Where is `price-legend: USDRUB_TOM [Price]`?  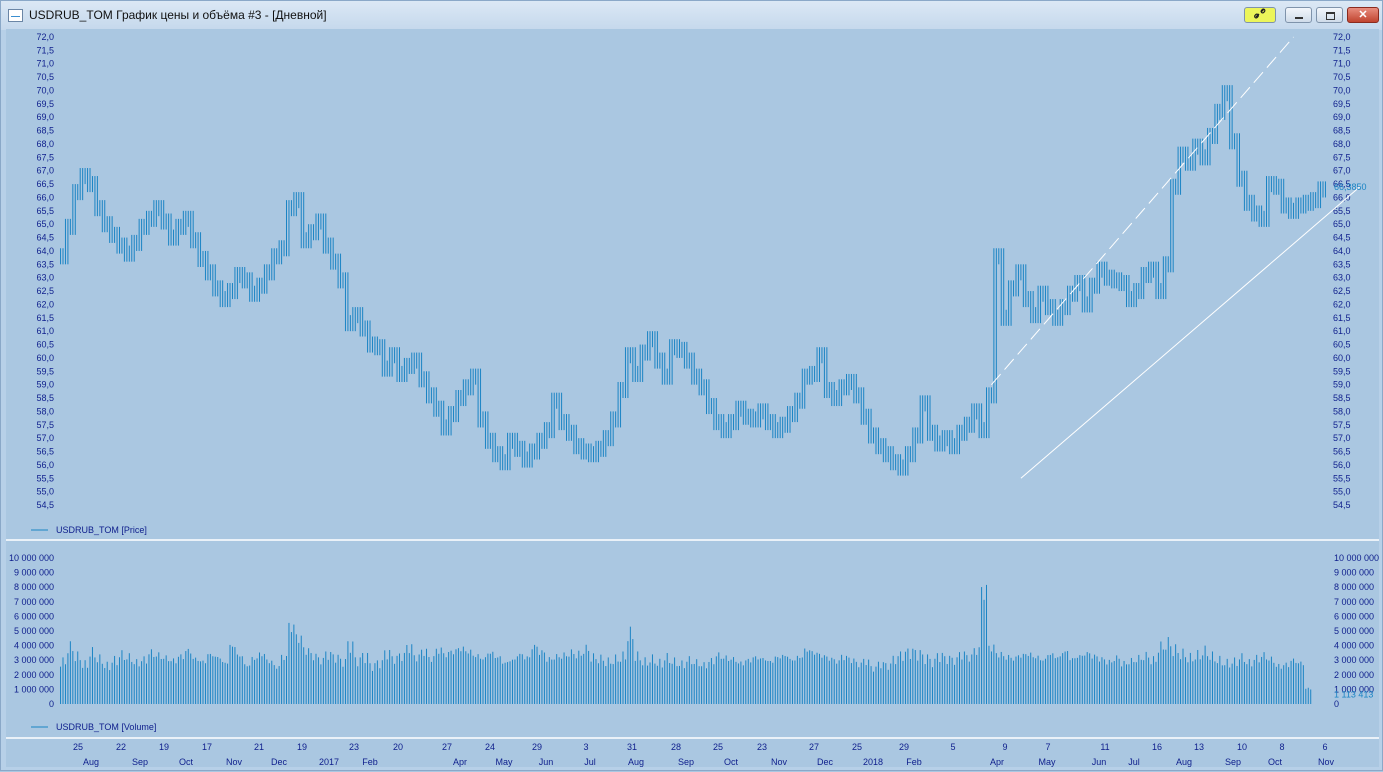
price-legend: USDRUB_TOM [Price] is located at coordinates (101, 530).